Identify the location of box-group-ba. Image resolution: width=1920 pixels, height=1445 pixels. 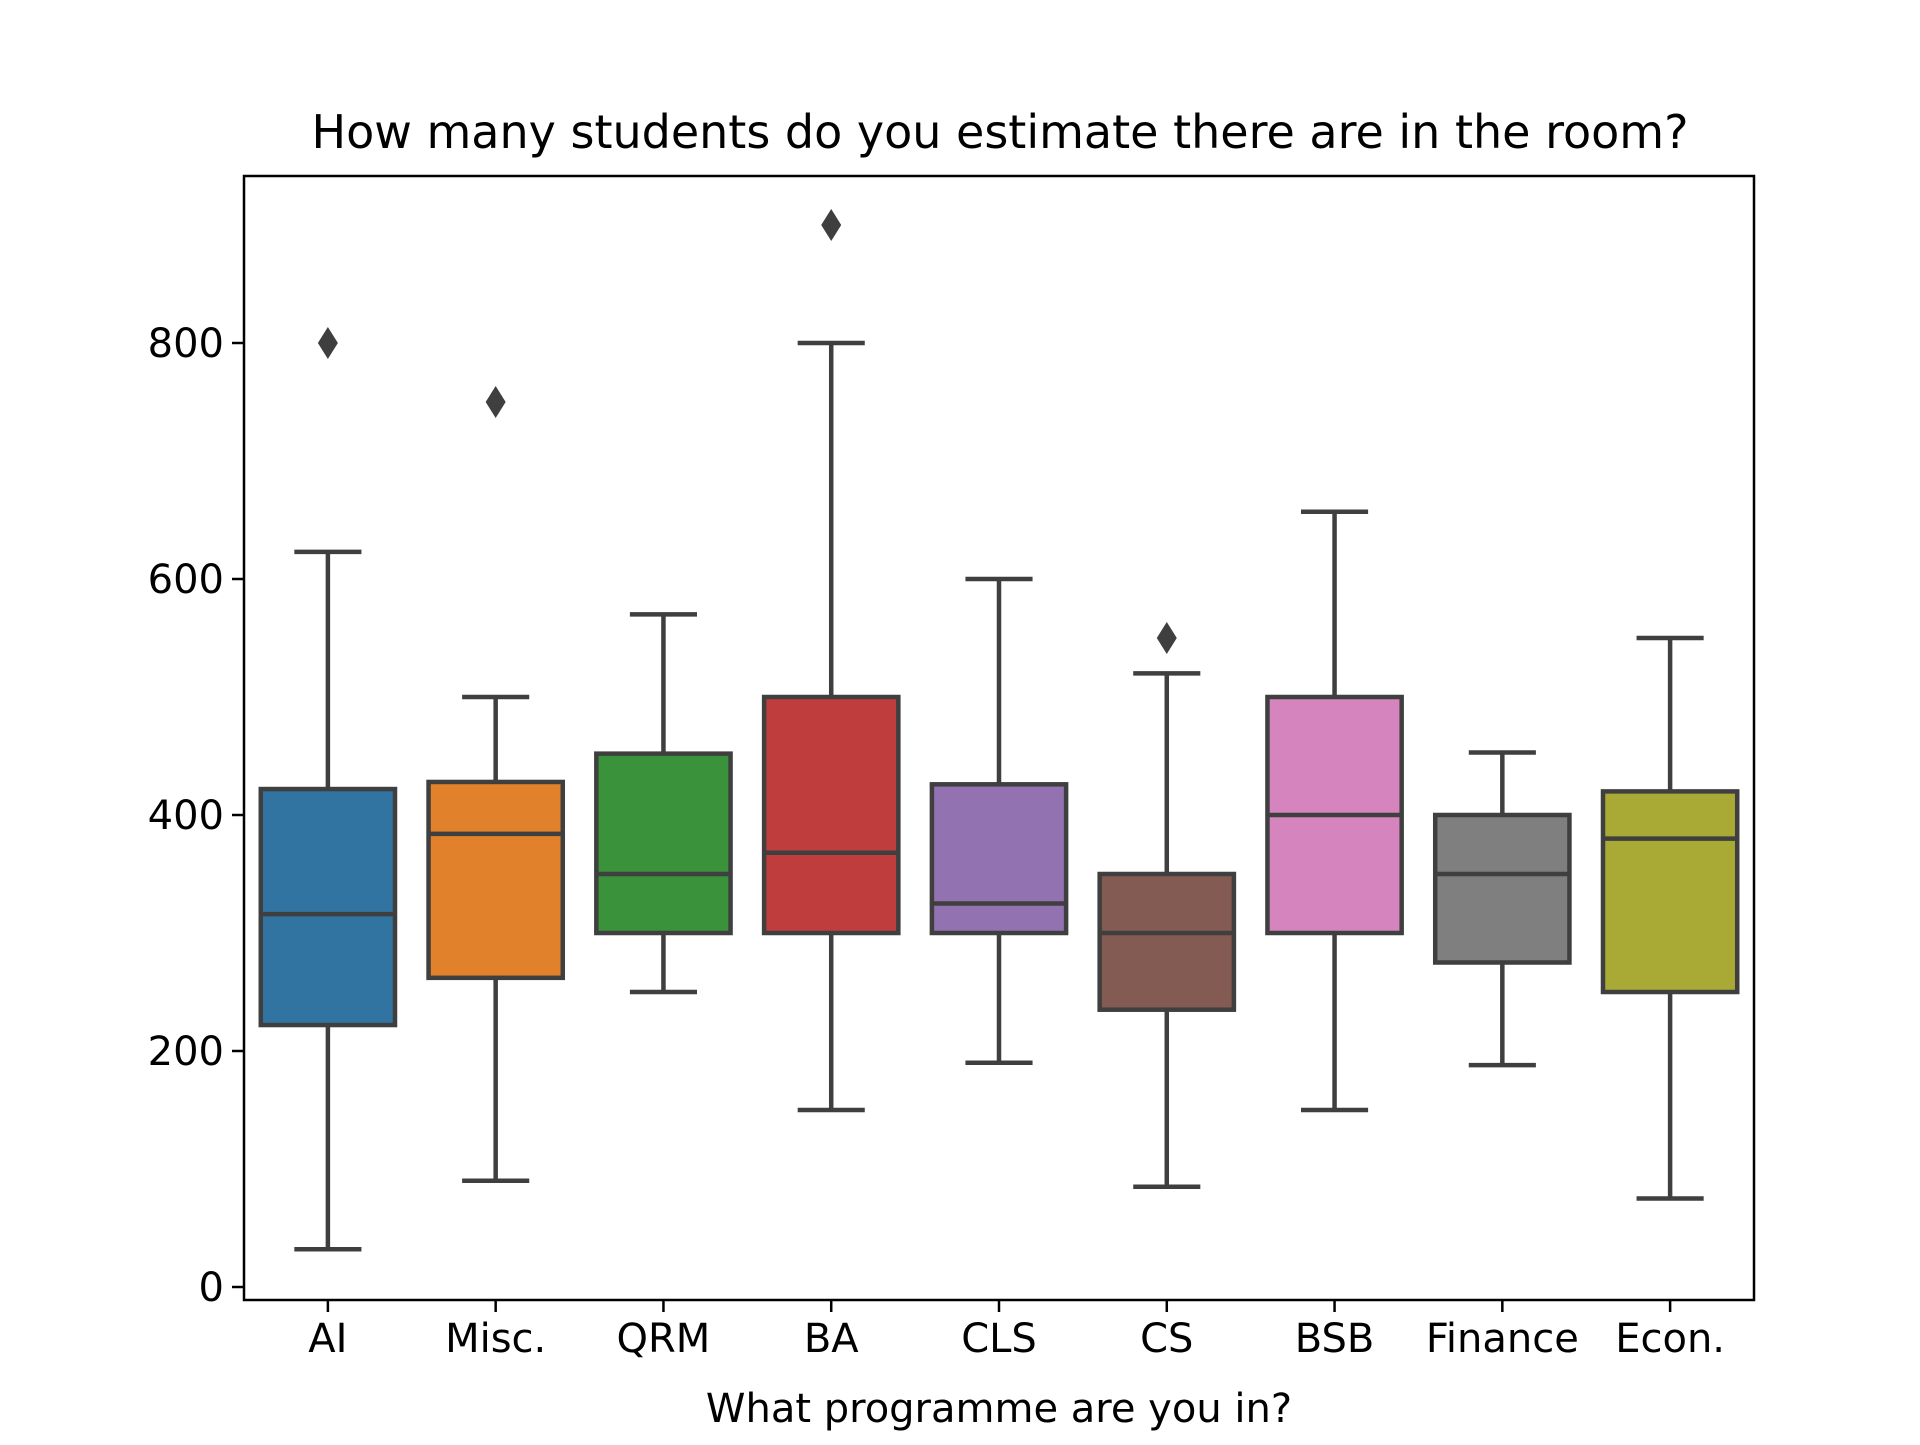
(831, 661).